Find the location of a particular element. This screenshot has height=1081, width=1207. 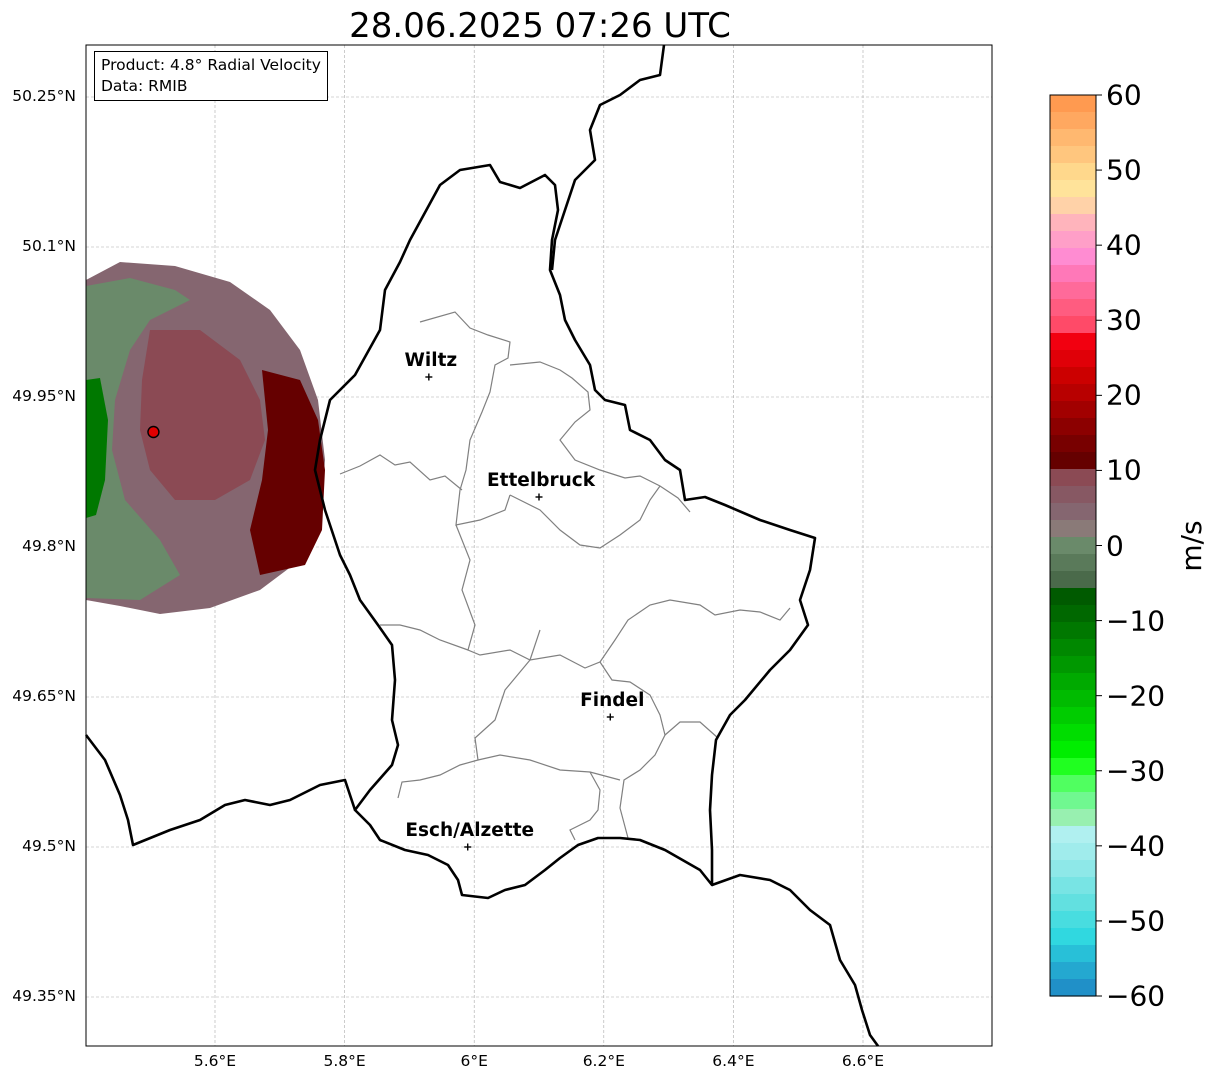

colorbar-tick-label: 40 is located at coordinates (1124, 245).